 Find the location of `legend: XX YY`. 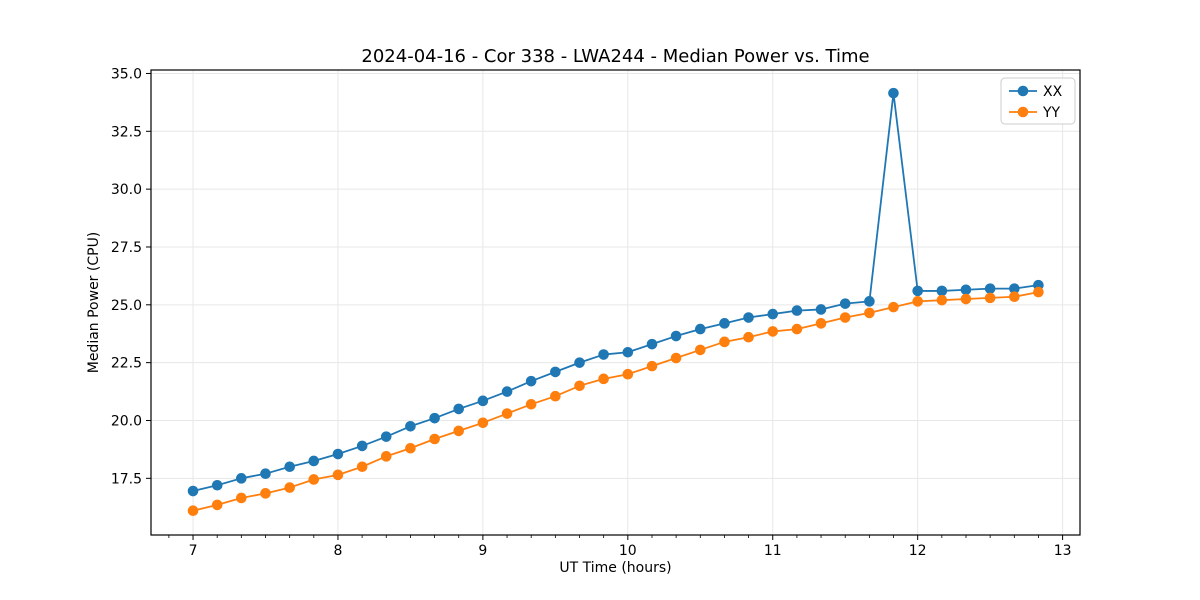

legend: XX YY is located at coordinates (1038, 101).